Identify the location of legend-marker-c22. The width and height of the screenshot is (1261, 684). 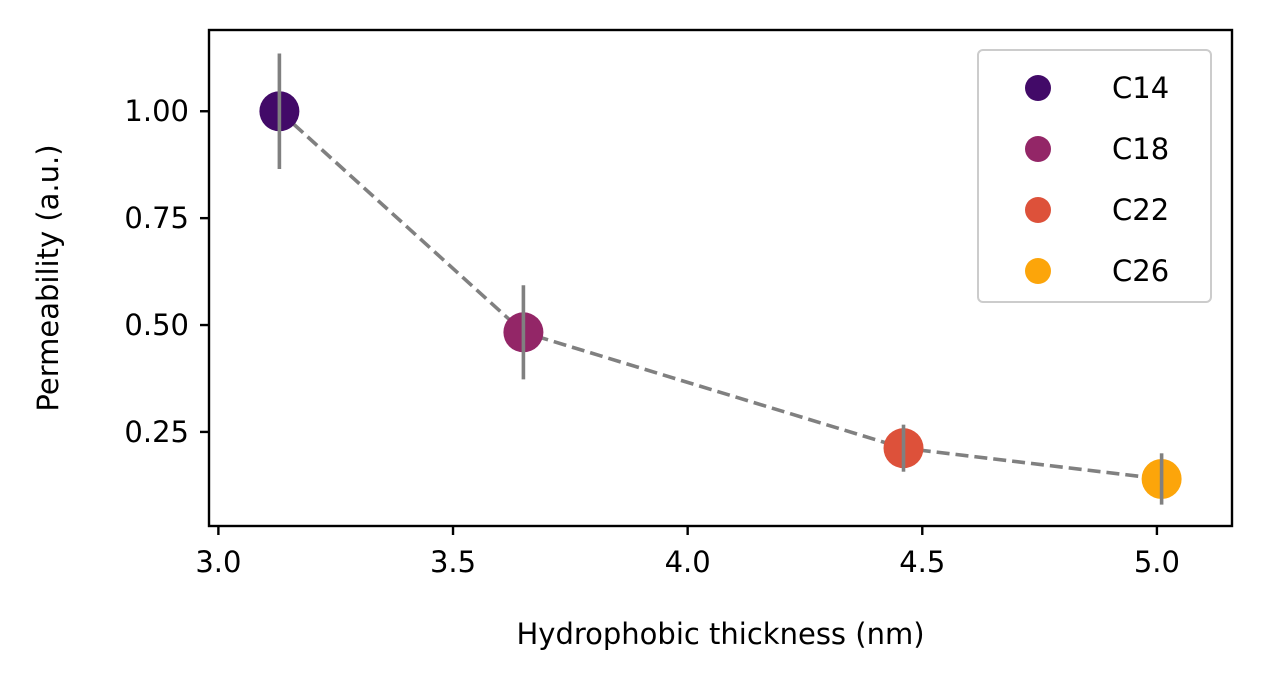
(1038, 210).